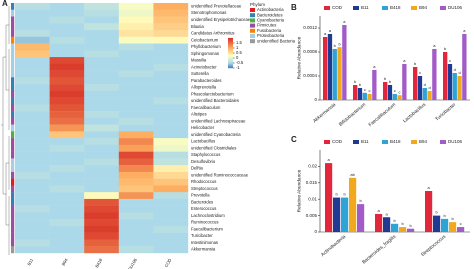 This screenshot has width=474, height=269. What do you see at coordinates (239, 42) in the screenshot?
I see `colorbar-tick-label: 1.5` at bounding box center [239, 42].